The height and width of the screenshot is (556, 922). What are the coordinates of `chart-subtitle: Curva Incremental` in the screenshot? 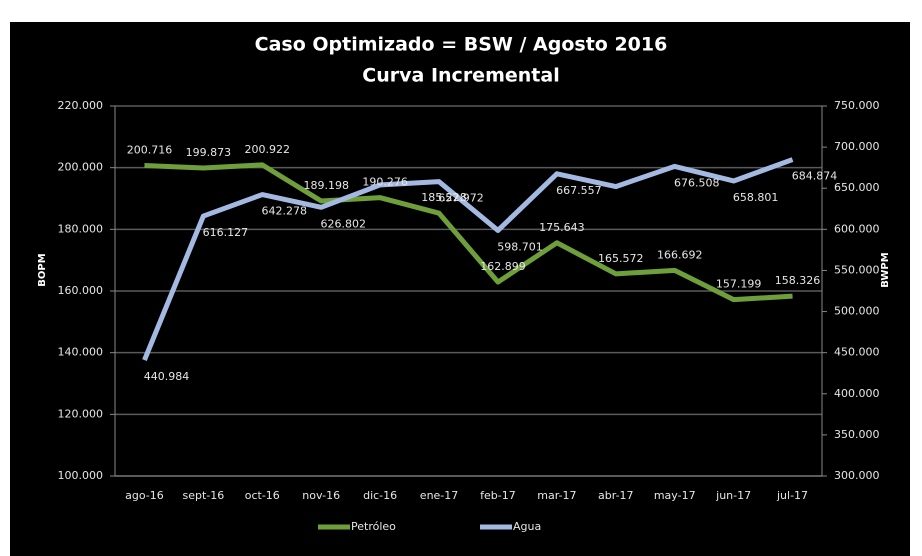 It's located at (460, 76).